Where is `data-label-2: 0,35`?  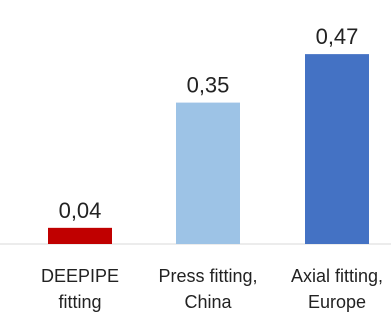
data-label-2: 0,35 is located at coordinates (208, 85).